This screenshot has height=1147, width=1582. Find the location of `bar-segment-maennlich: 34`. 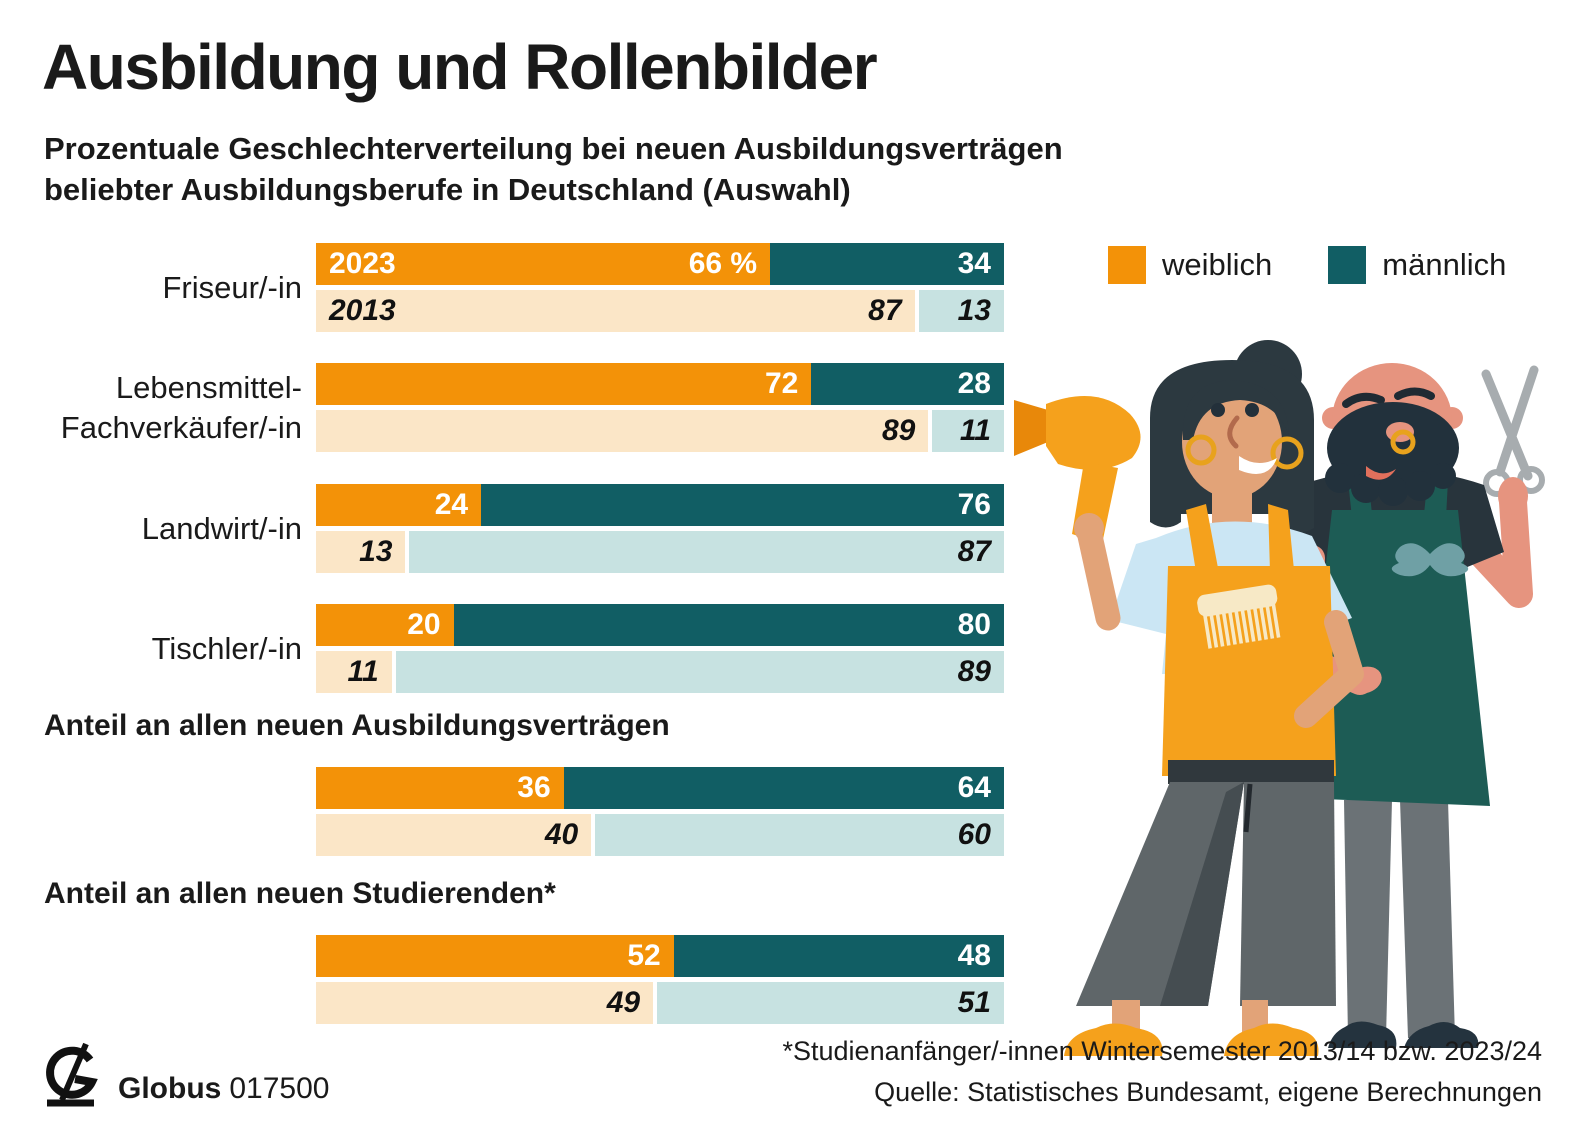

bar-segment-maennlich: 34 is located at coordinates (887, 264).